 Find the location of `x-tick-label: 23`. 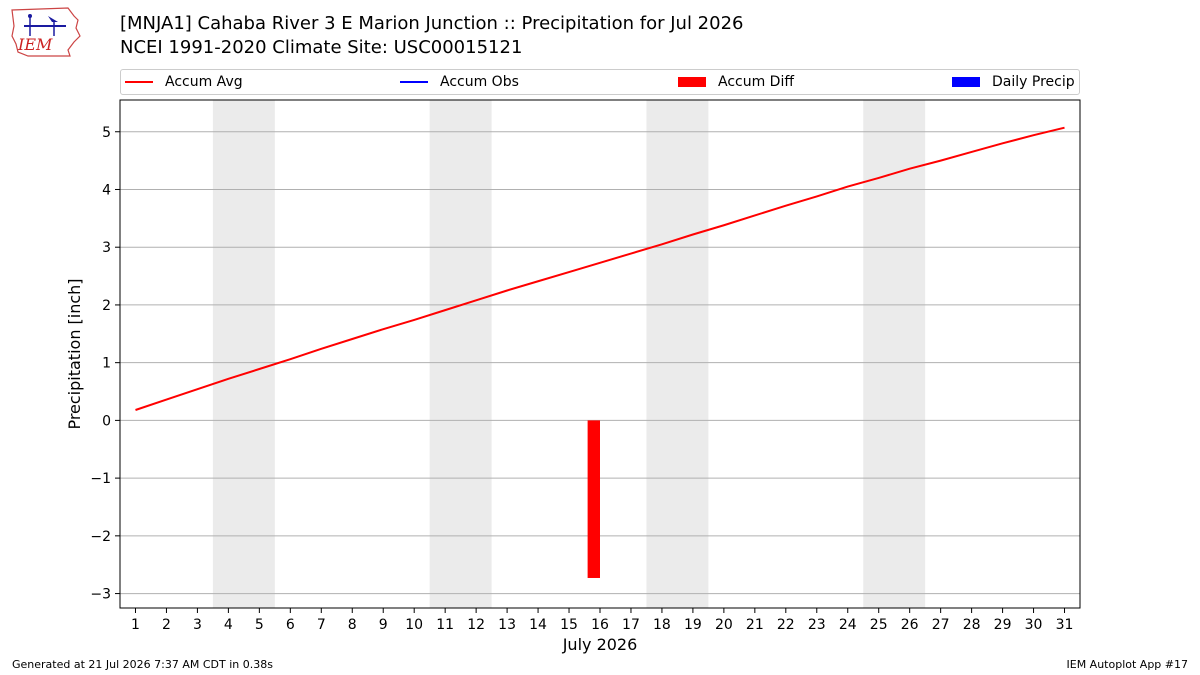

x-tick-label: 23 is located at coordinates (817, 625).